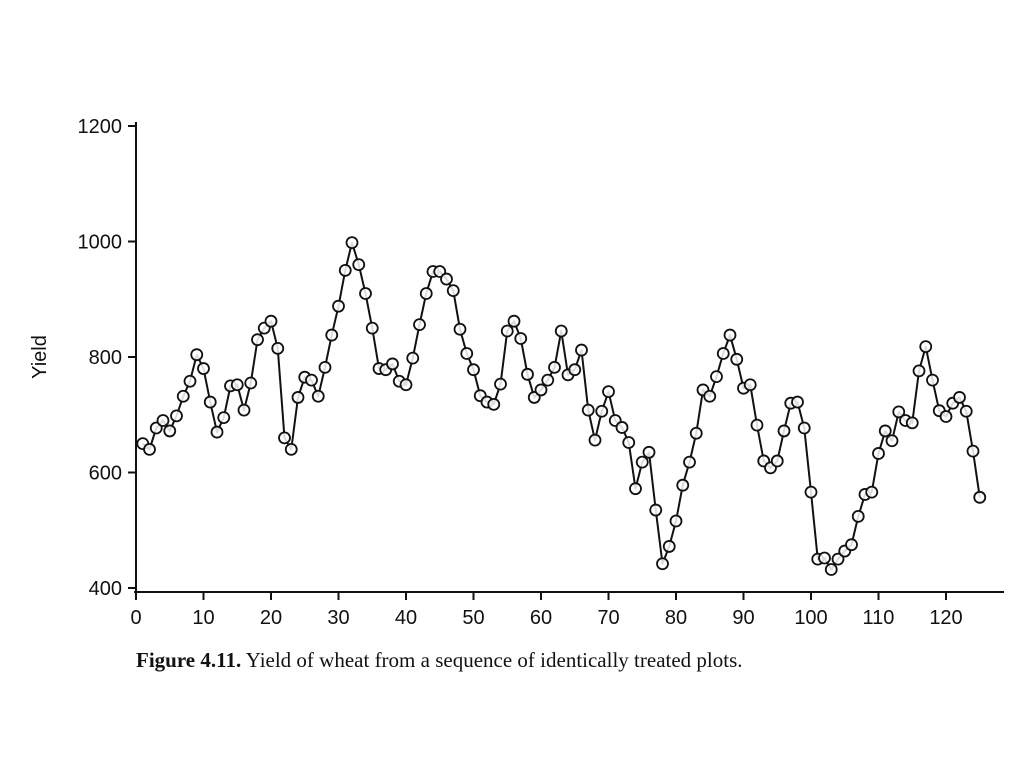  I want to click on y-tick-label: 1000, so click(100, 243).